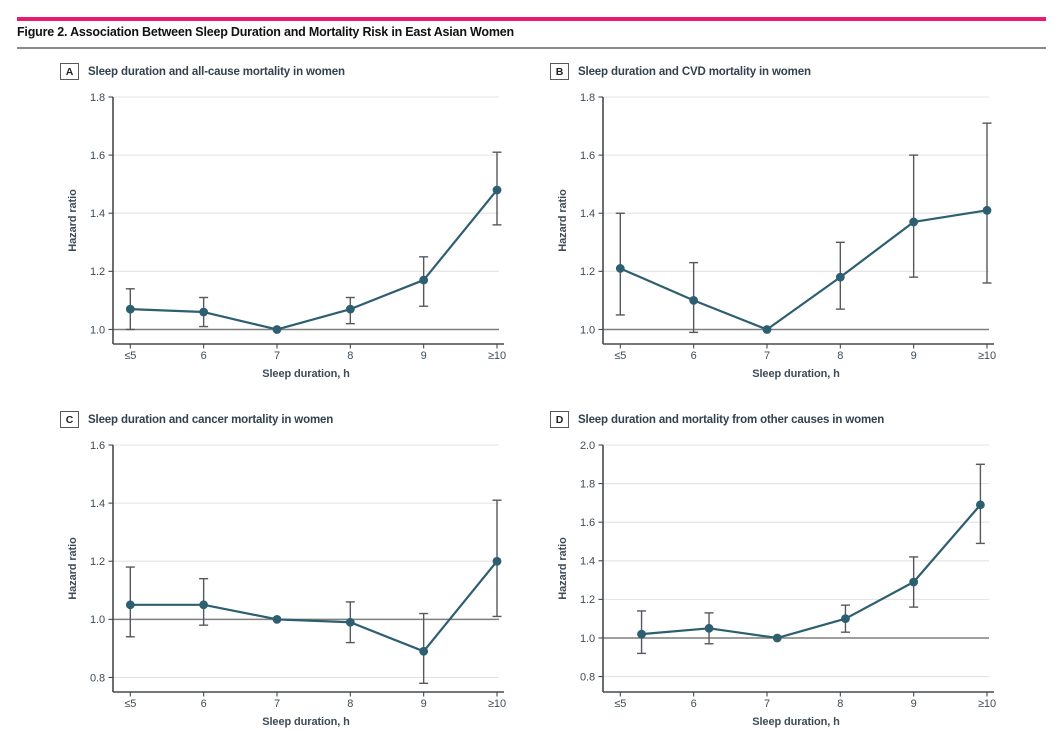 The image size is (1061, 747). I want to click on accent-rule, so click(531, 19).